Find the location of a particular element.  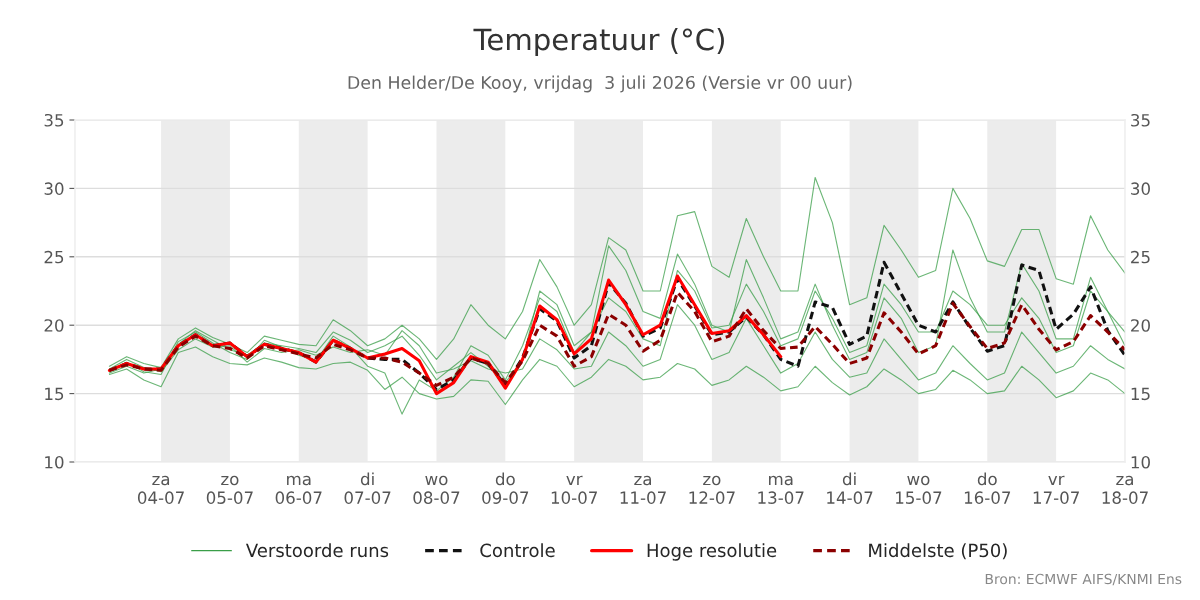

y-tick-label: 10 is located at coordinates (54, 462).